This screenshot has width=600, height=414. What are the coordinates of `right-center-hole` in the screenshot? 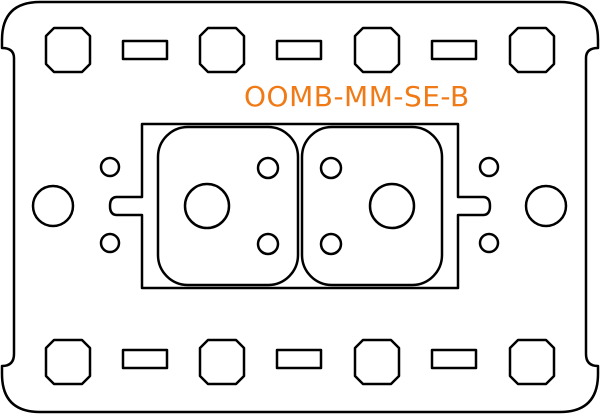 It's located at (392, 206).